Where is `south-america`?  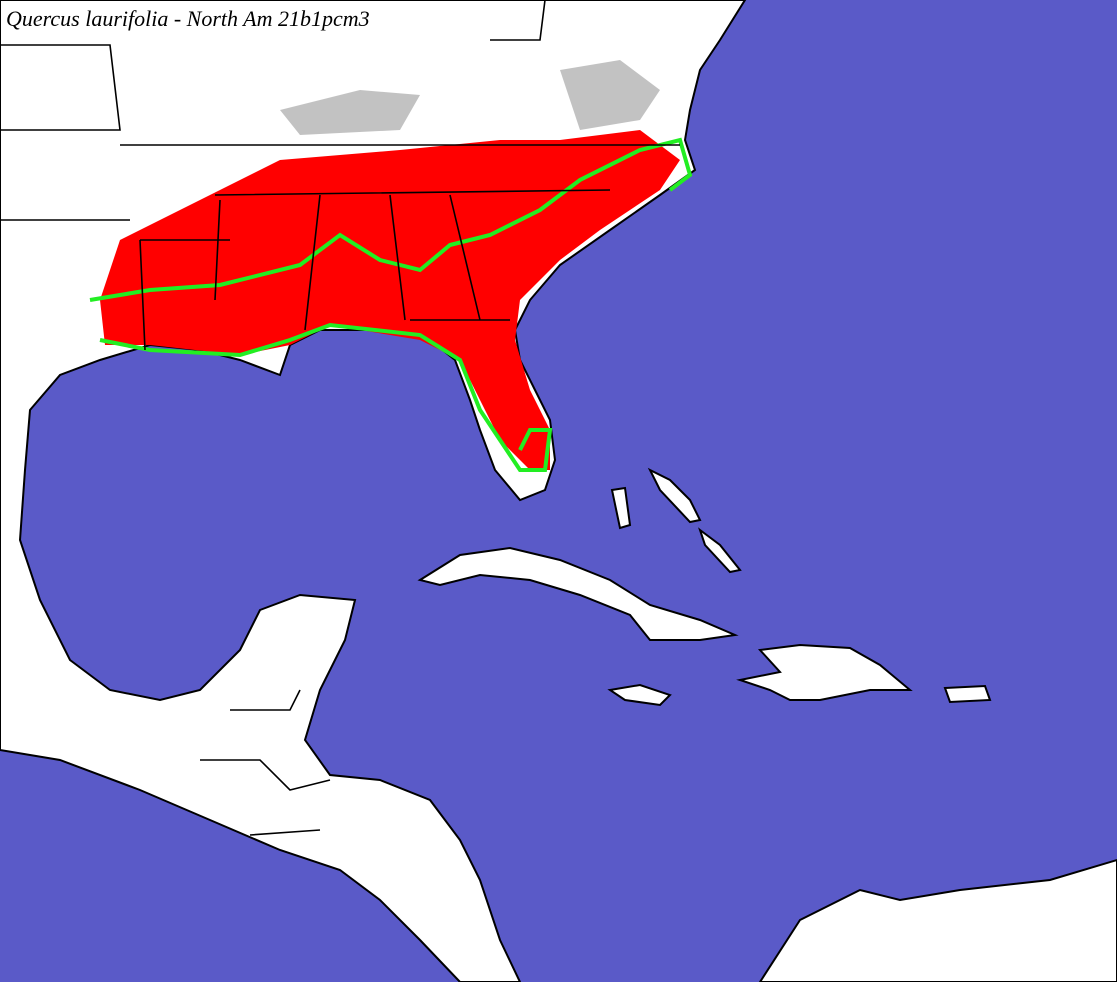
south-america is located at coordinates (937, 920).